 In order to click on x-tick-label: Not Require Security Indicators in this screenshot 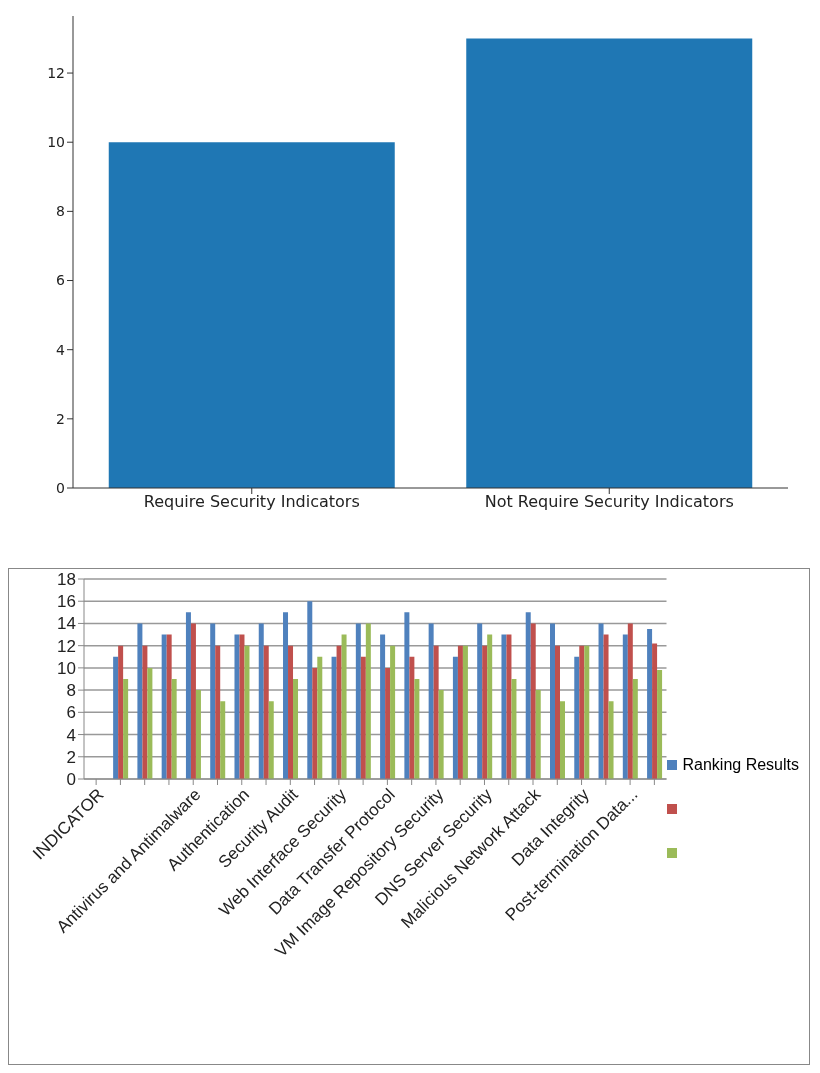, I will do `click(609, 502)`.